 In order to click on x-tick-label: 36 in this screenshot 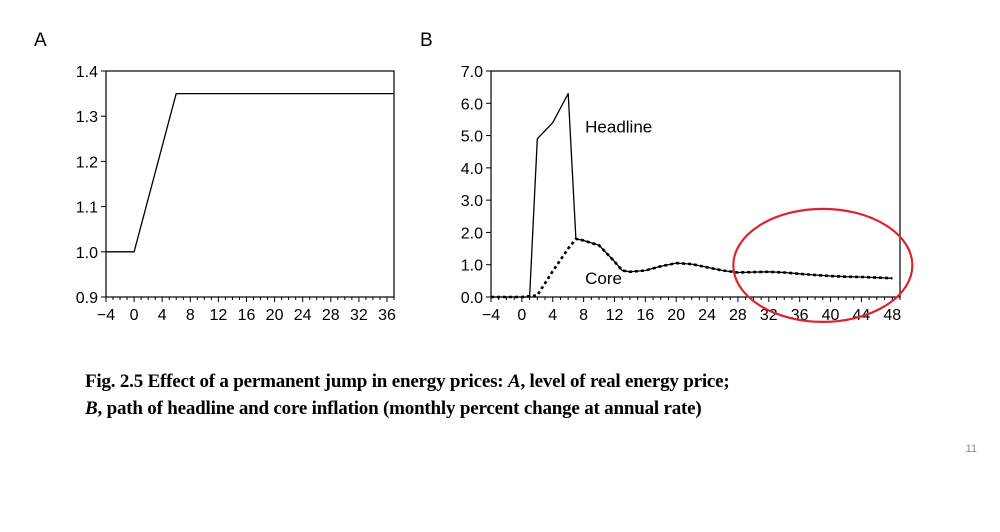, I will do `click(387, 315)`.